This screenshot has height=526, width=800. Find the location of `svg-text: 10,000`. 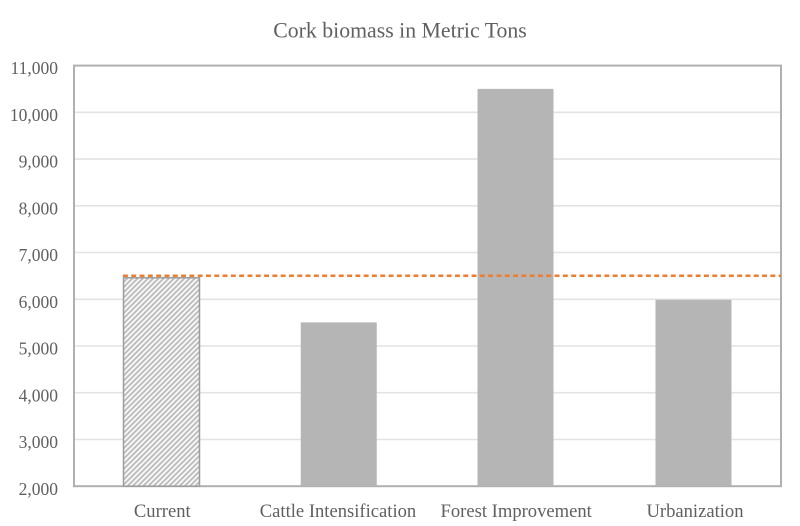

svg-text: 10,000 is located at coordinates (34, 115).